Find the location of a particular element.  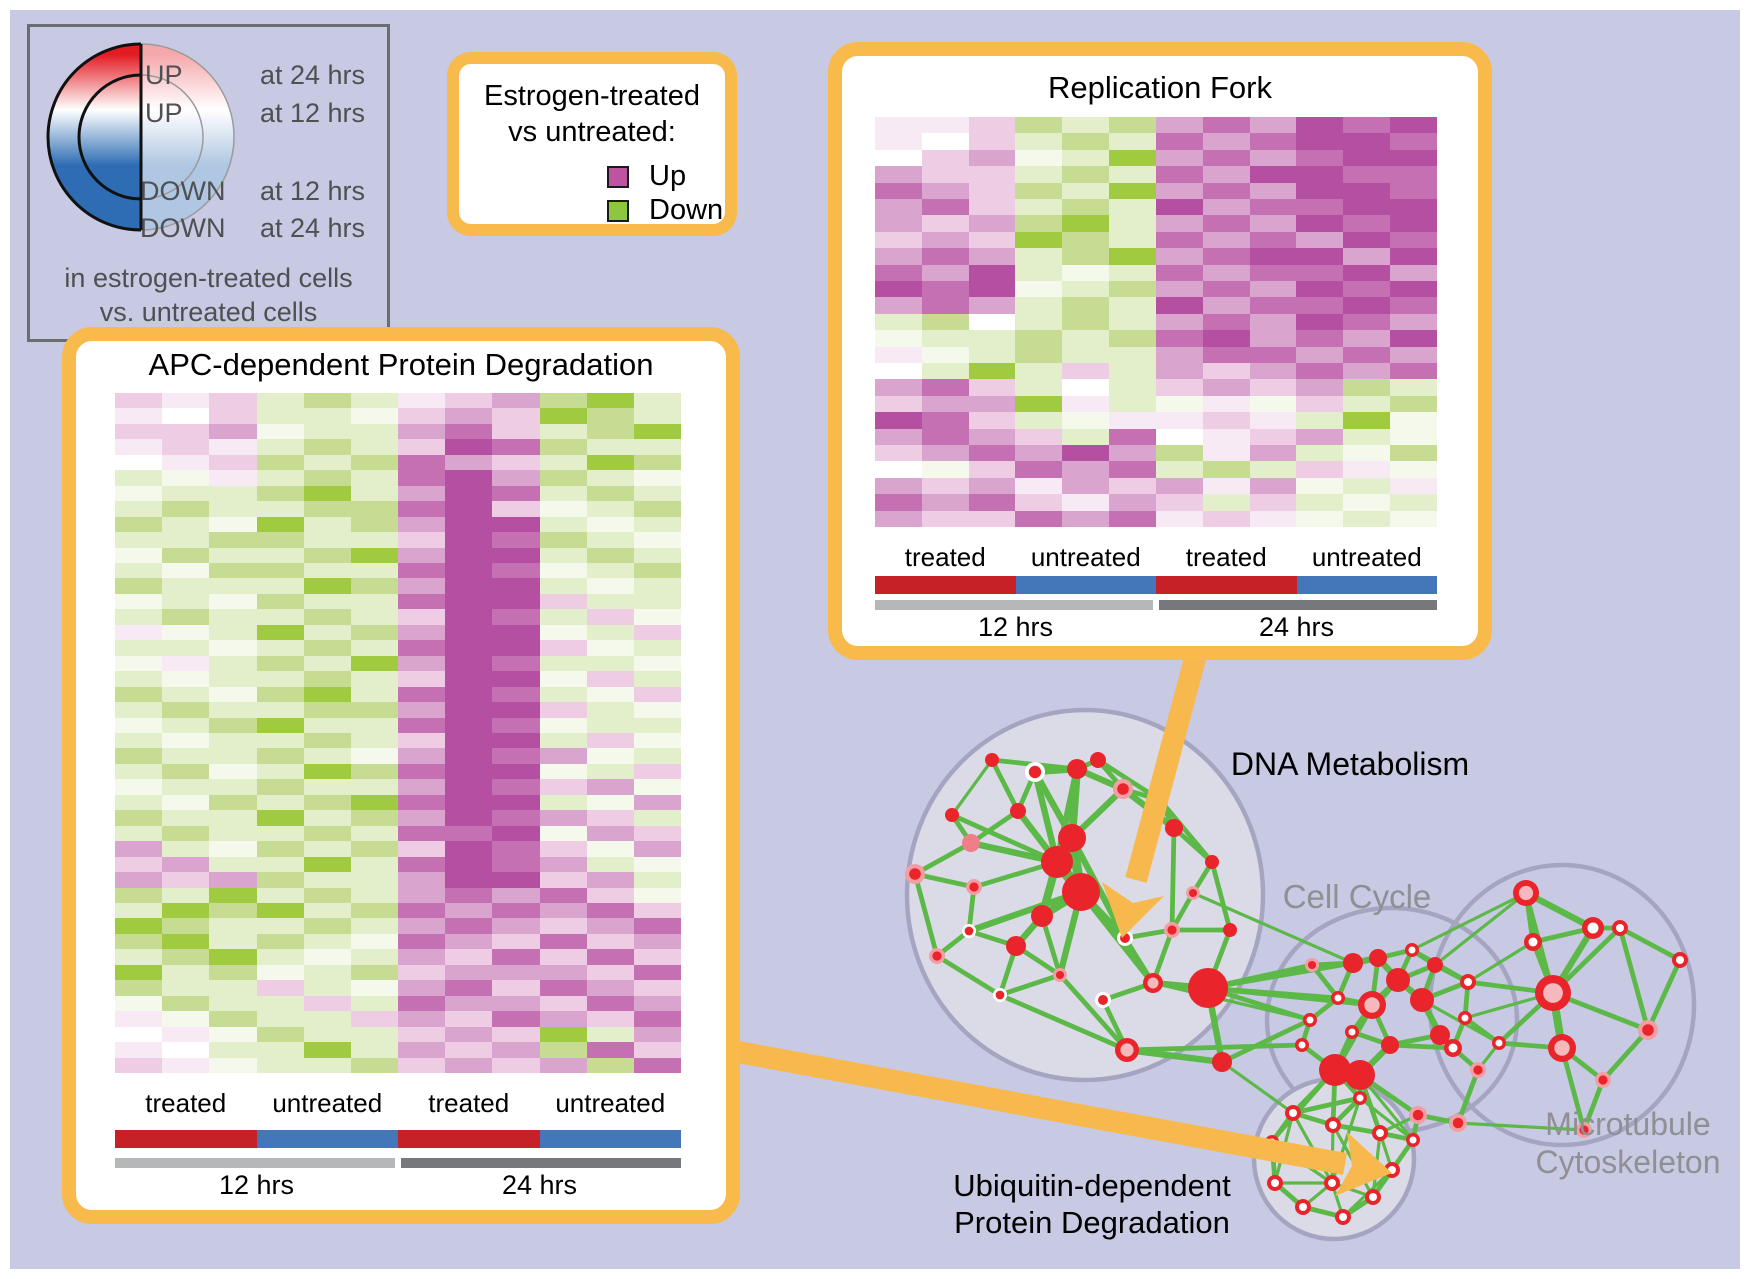

apc-group-label: untreated is located at coordinates (610, 1103).